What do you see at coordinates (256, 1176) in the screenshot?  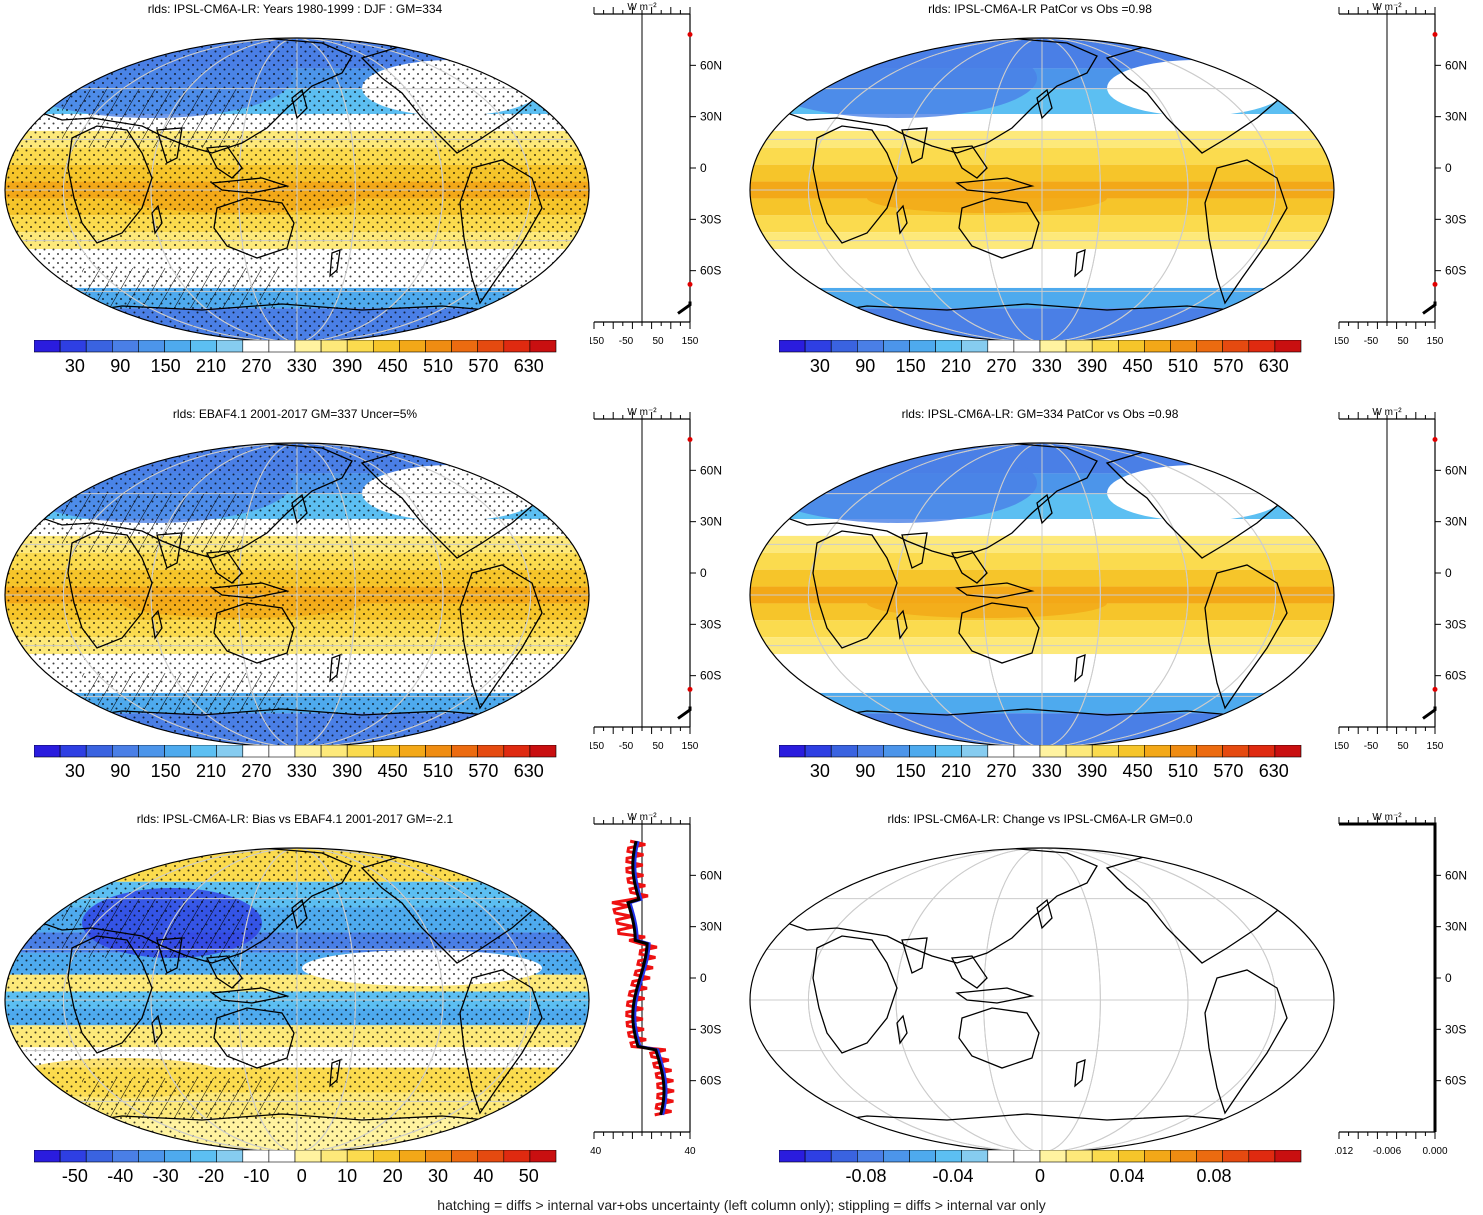 I see `colorbar-label: -10` at bounding box center [256, 1176].